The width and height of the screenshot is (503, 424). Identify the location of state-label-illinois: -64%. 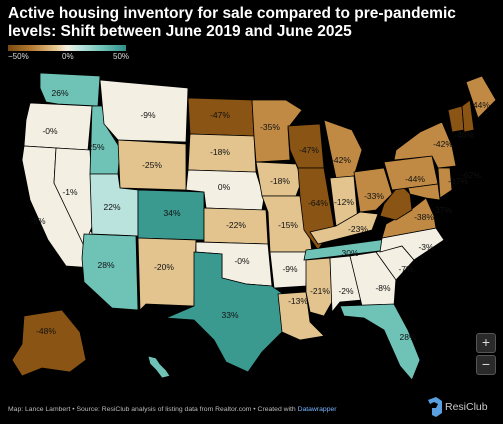
(318, 203).